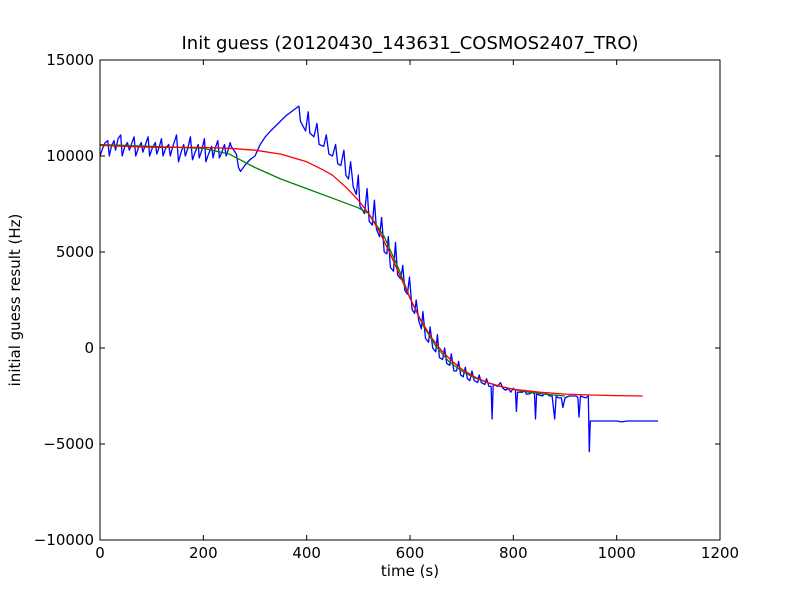 The height and width of the screenshot is (600, 800). Describe the element at coordinates (410, 553) in the screenshot. I see `x-tick-label: 600` at that location.